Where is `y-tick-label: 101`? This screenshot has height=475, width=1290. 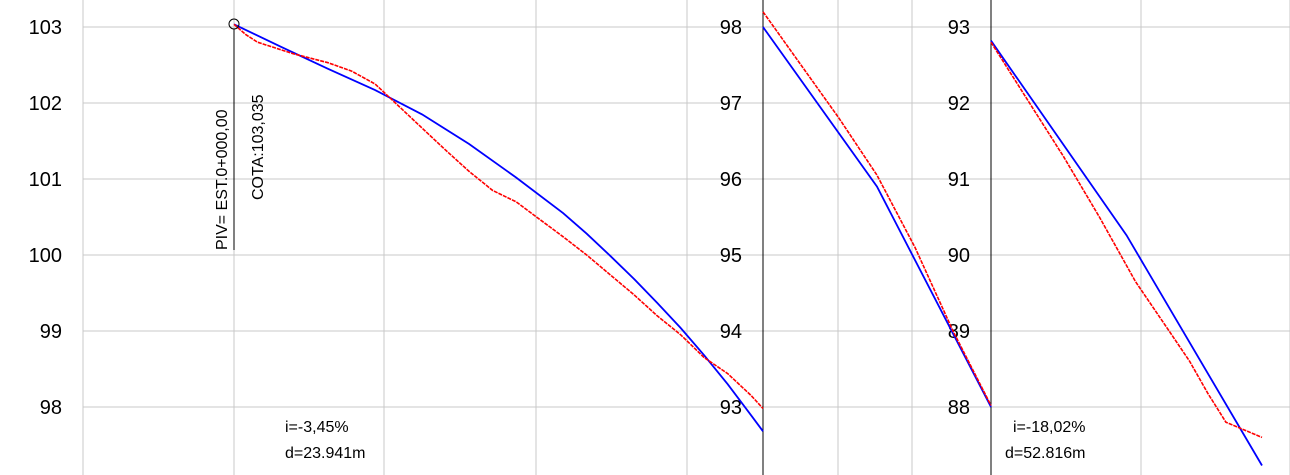
y-tick-label: 101 is located at coordinates (45, 180).